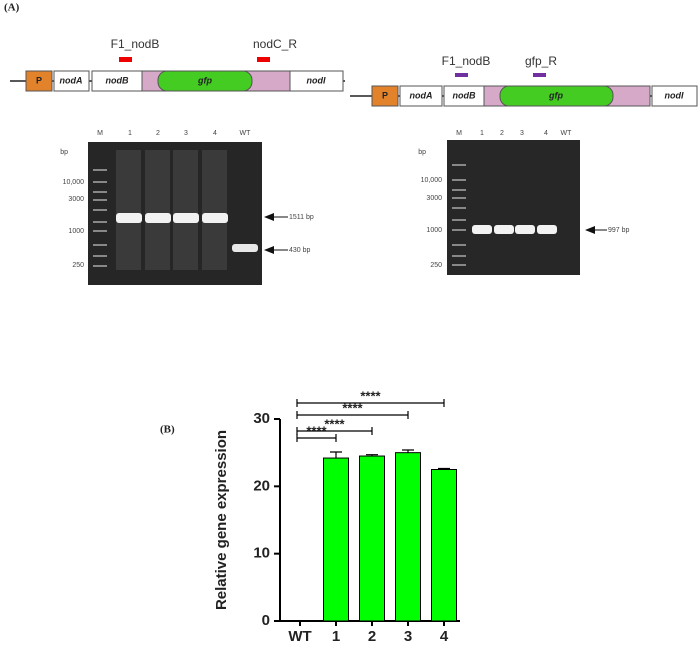 Image resolution: width=700 pixels, height=649 pixels. What do you see at coordinates (261, 553) in the screenshot?
I see `y-tick-label: 10` at bounding box center [261, 553].